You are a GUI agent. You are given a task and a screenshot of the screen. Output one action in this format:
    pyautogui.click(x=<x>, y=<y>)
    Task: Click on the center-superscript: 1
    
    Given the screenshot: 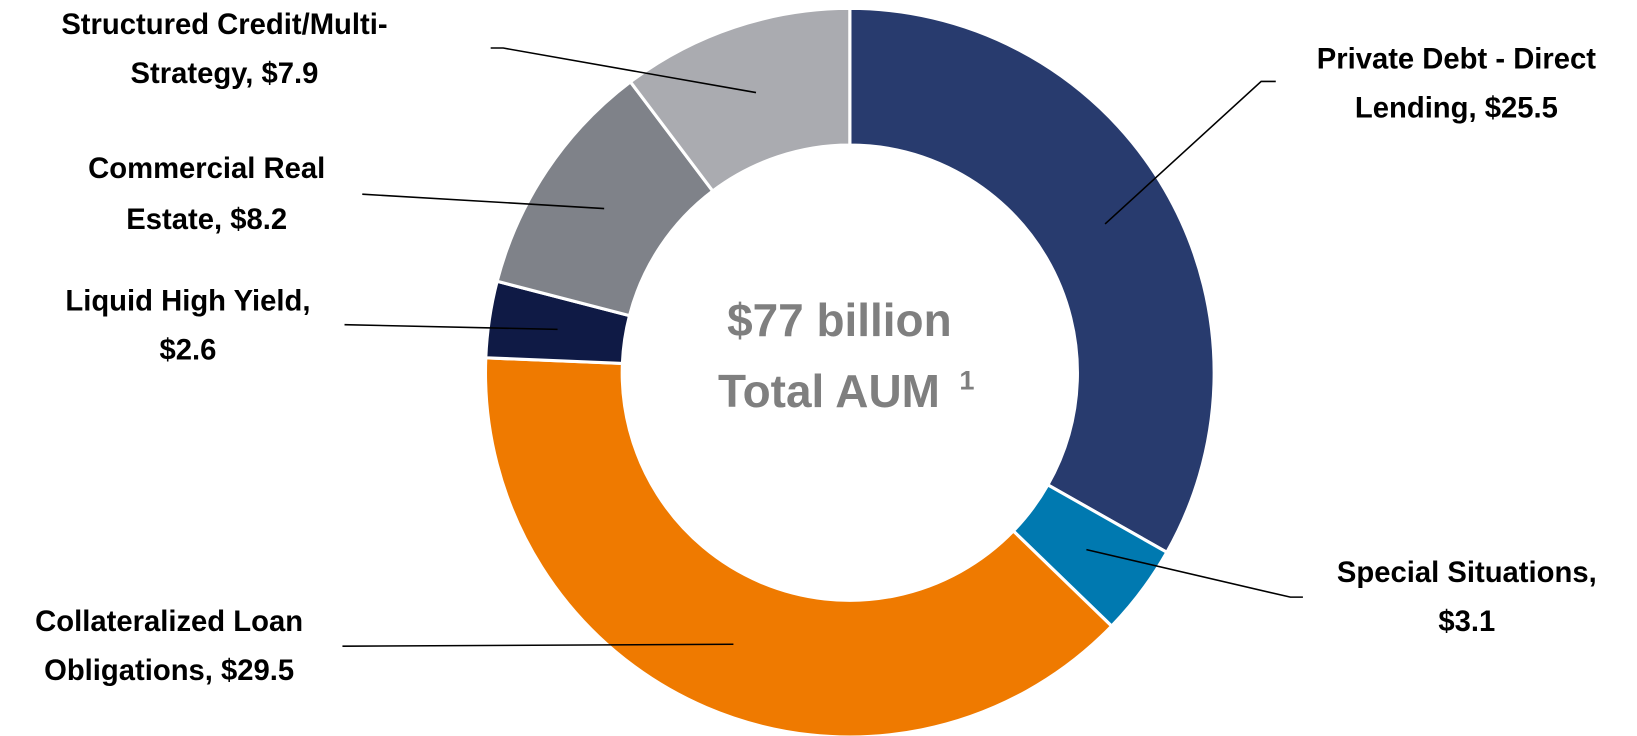 What is the action you would take?
    pyautogui.click(x=966, y=379)
    